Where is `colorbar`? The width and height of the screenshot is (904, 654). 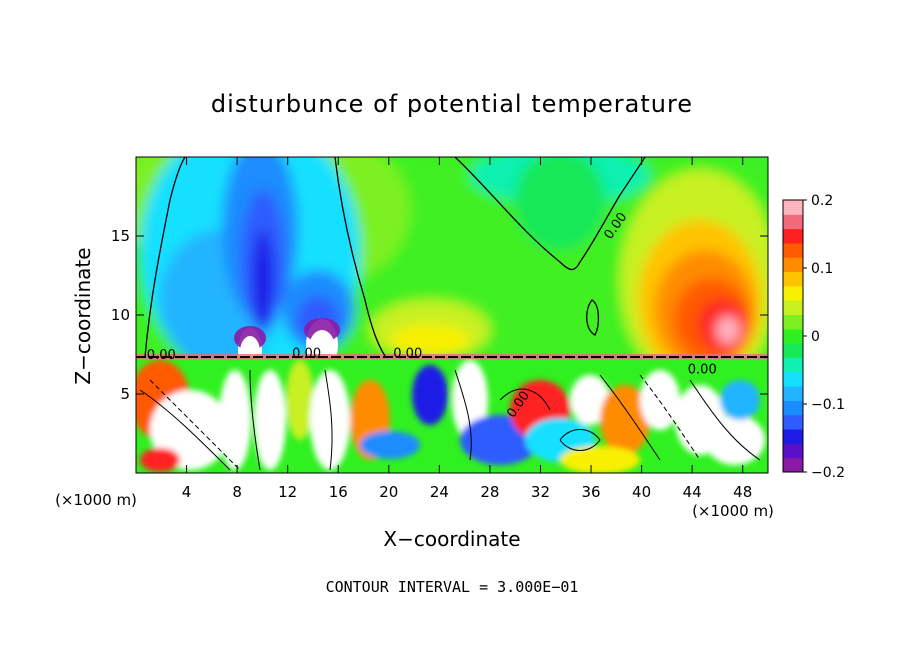 colorbar is located at coordinates (793, 336).